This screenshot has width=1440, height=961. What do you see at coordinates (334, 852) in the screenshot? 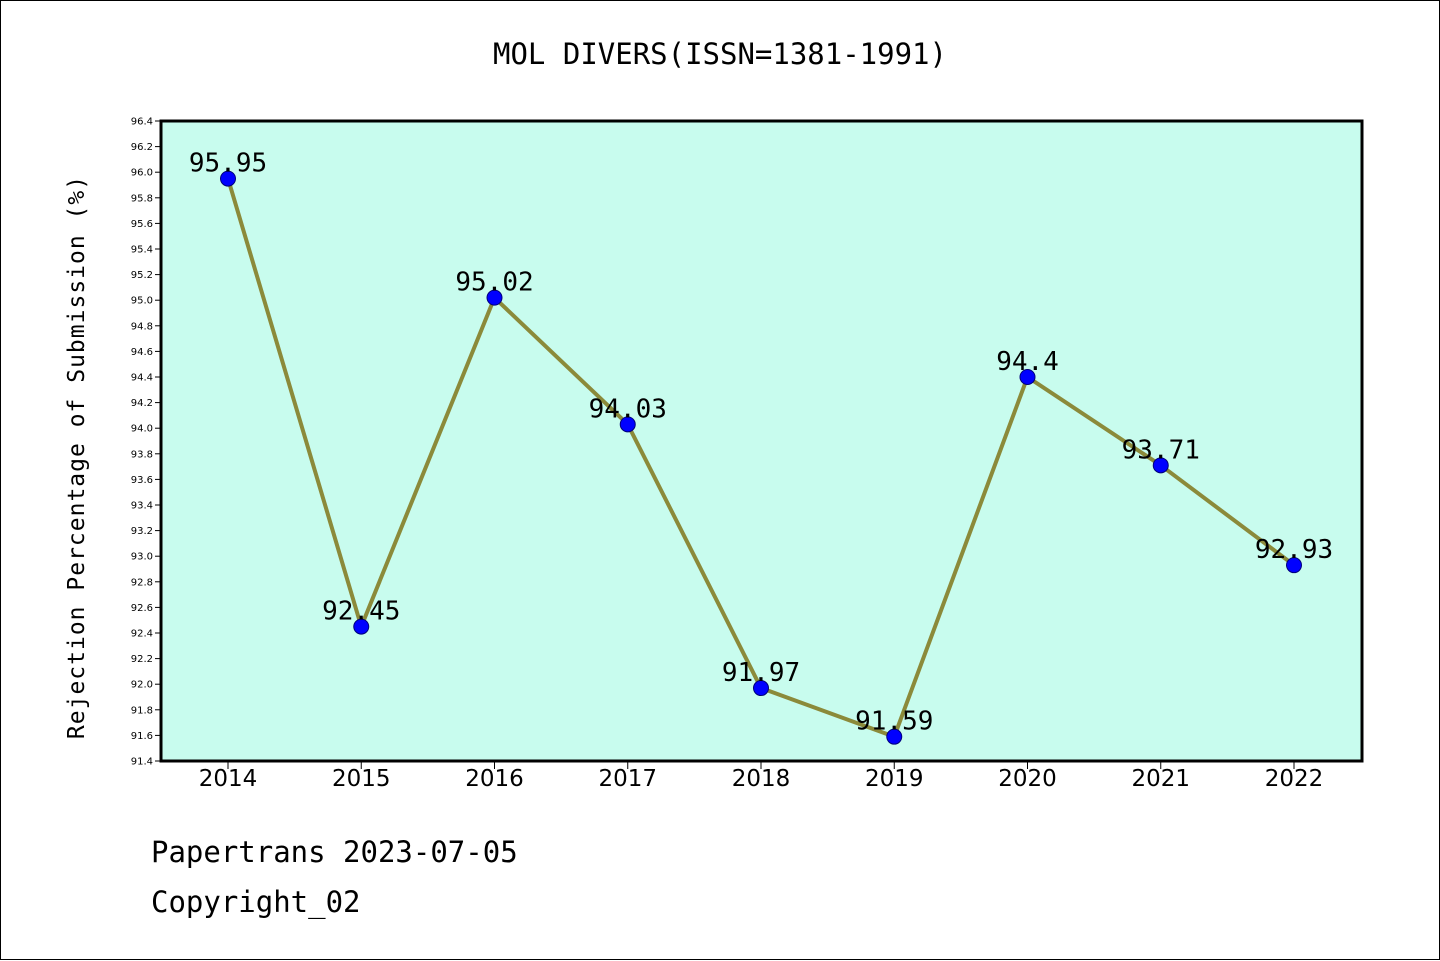
I see `footer-date: Papertrans 2023-07-05` at bounding box center [334, 852].